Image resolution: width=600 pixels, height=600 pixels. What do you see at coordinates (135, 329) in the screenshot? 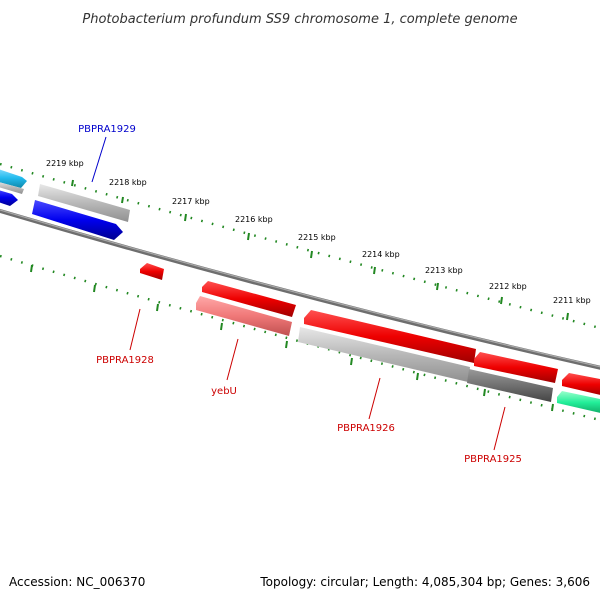
I see `leader-pbpra1928` at bounding box center [135, 329].